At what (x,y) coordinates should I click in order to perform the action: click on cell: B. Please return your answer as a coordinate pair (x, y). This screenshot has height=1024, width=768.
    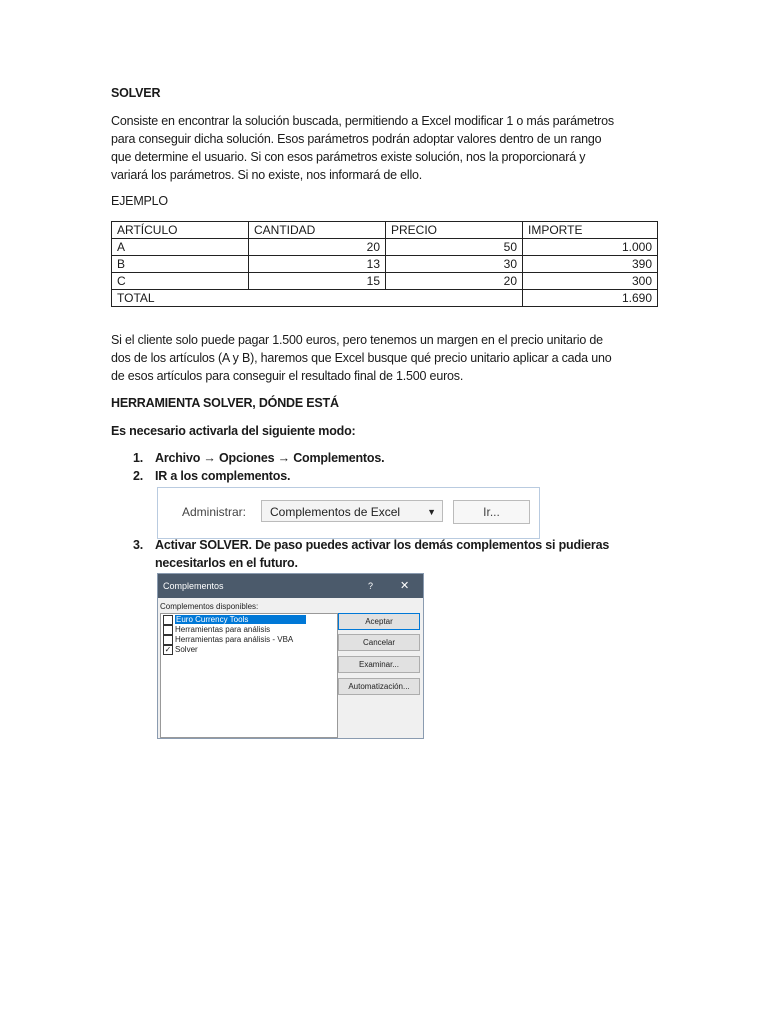
    Looking at the image, I should click on (180, 264).